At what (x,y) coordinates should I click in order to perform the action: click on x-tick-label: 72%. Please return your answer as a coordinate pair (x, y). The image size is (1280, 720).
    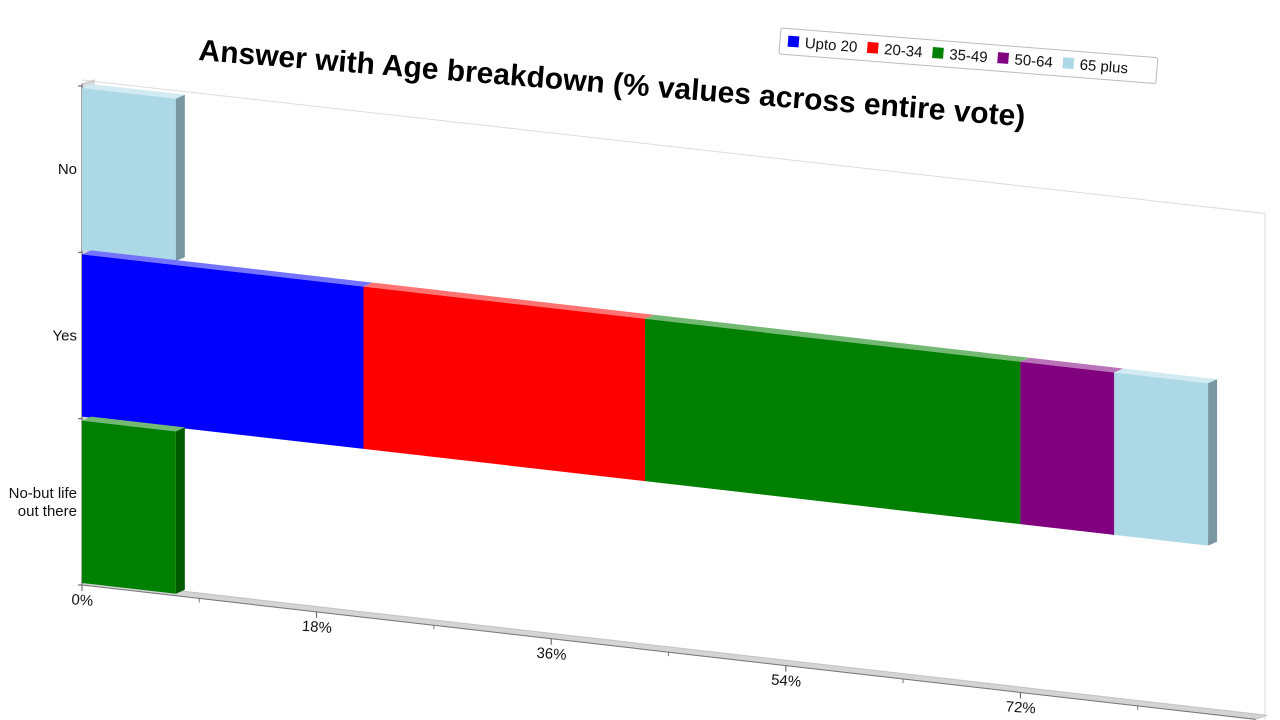
    Looking at the image, I should click on (1020, 707).